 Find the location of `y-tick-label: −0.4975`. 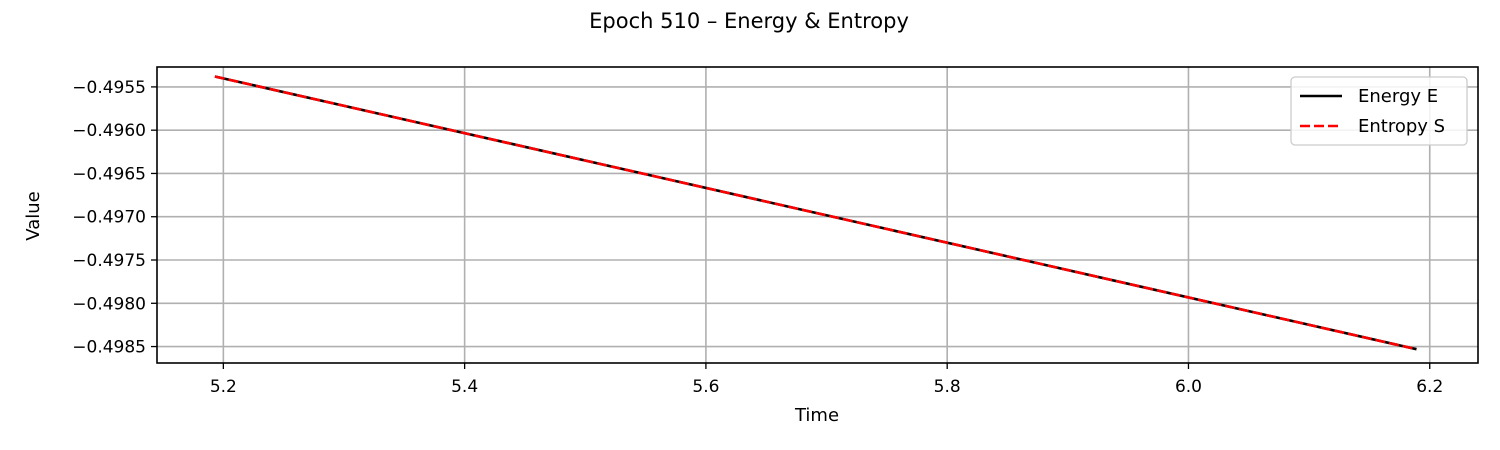

y-tick-label: −0.4975 is located at coordinates (109, 261).